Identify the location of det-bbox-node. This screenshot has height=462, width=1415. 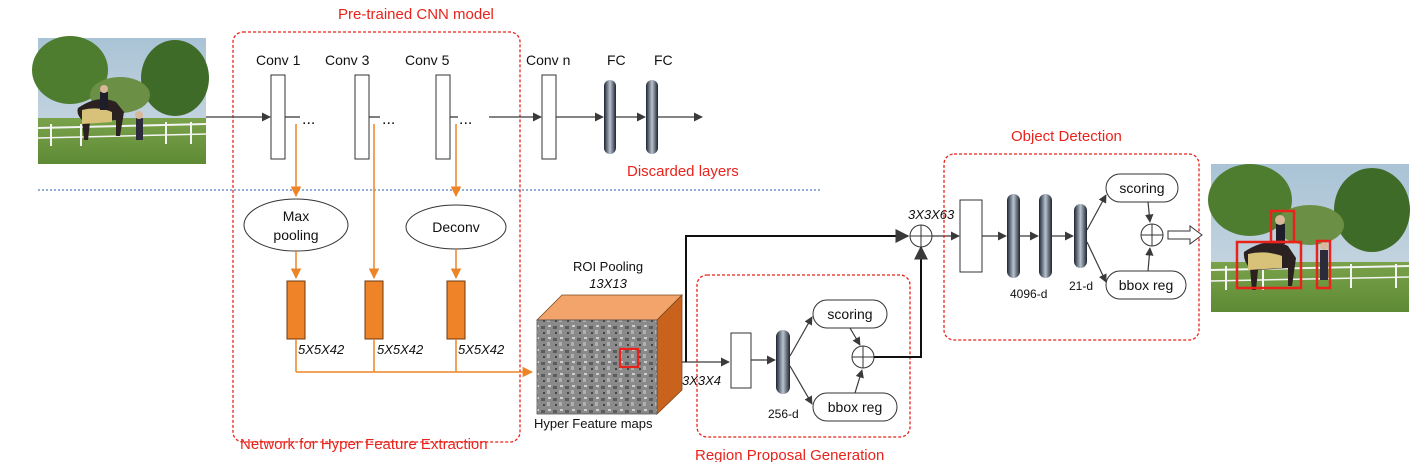
(1146, 285).